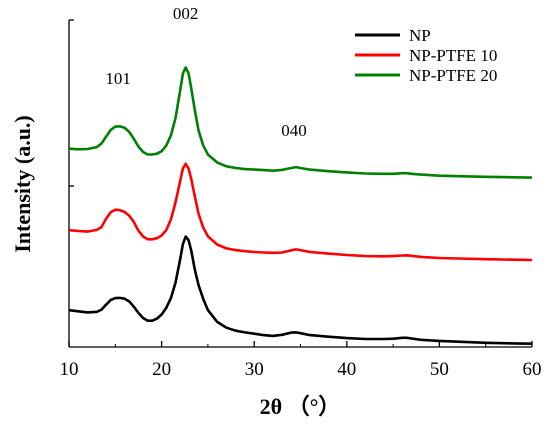  What do you see at coordinates (346, 369) in the screenshot?
I see `x-tick-label: 40` at bounding box center [346, 369].